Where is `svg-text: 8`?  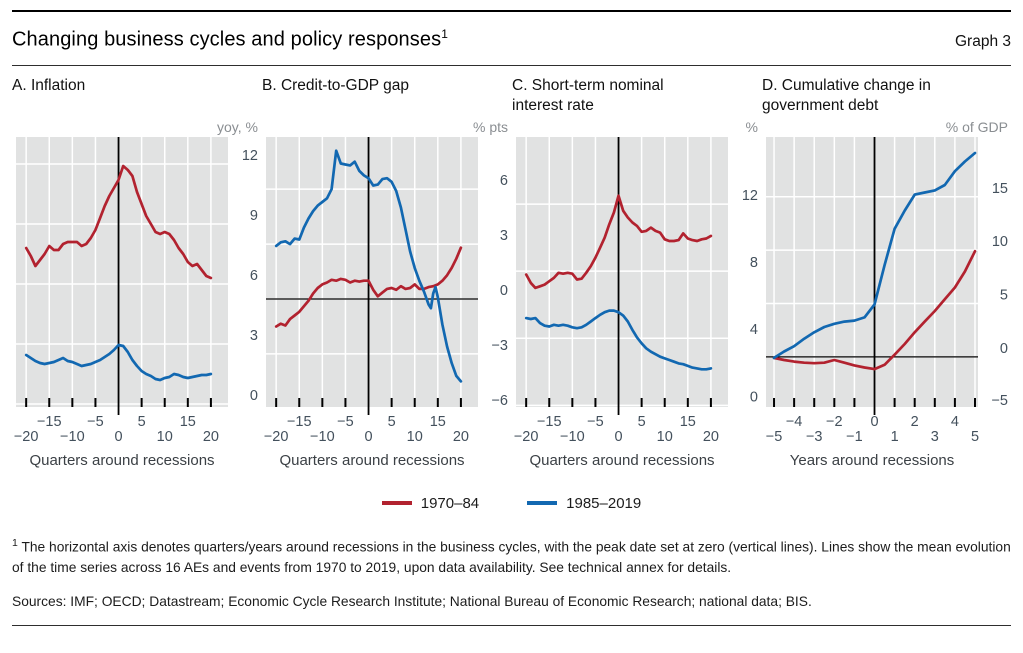
svg-text: 8 is located at coordinates (754, 263).